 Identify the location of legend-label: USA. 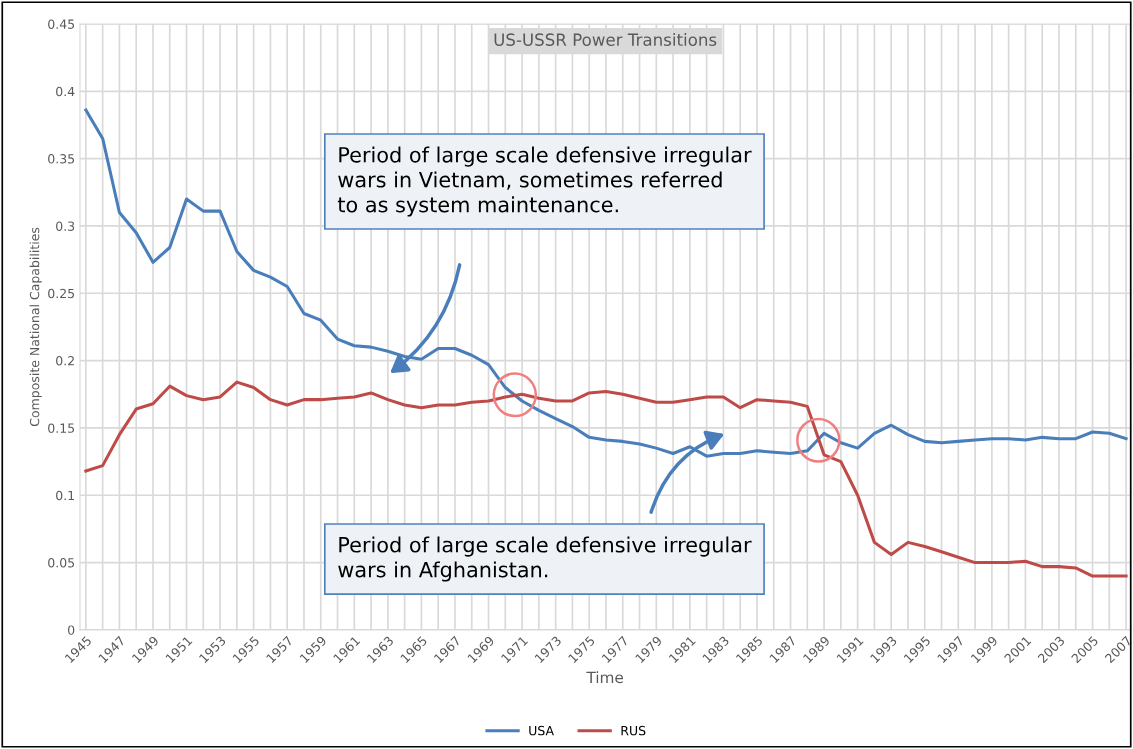
(541, 730).